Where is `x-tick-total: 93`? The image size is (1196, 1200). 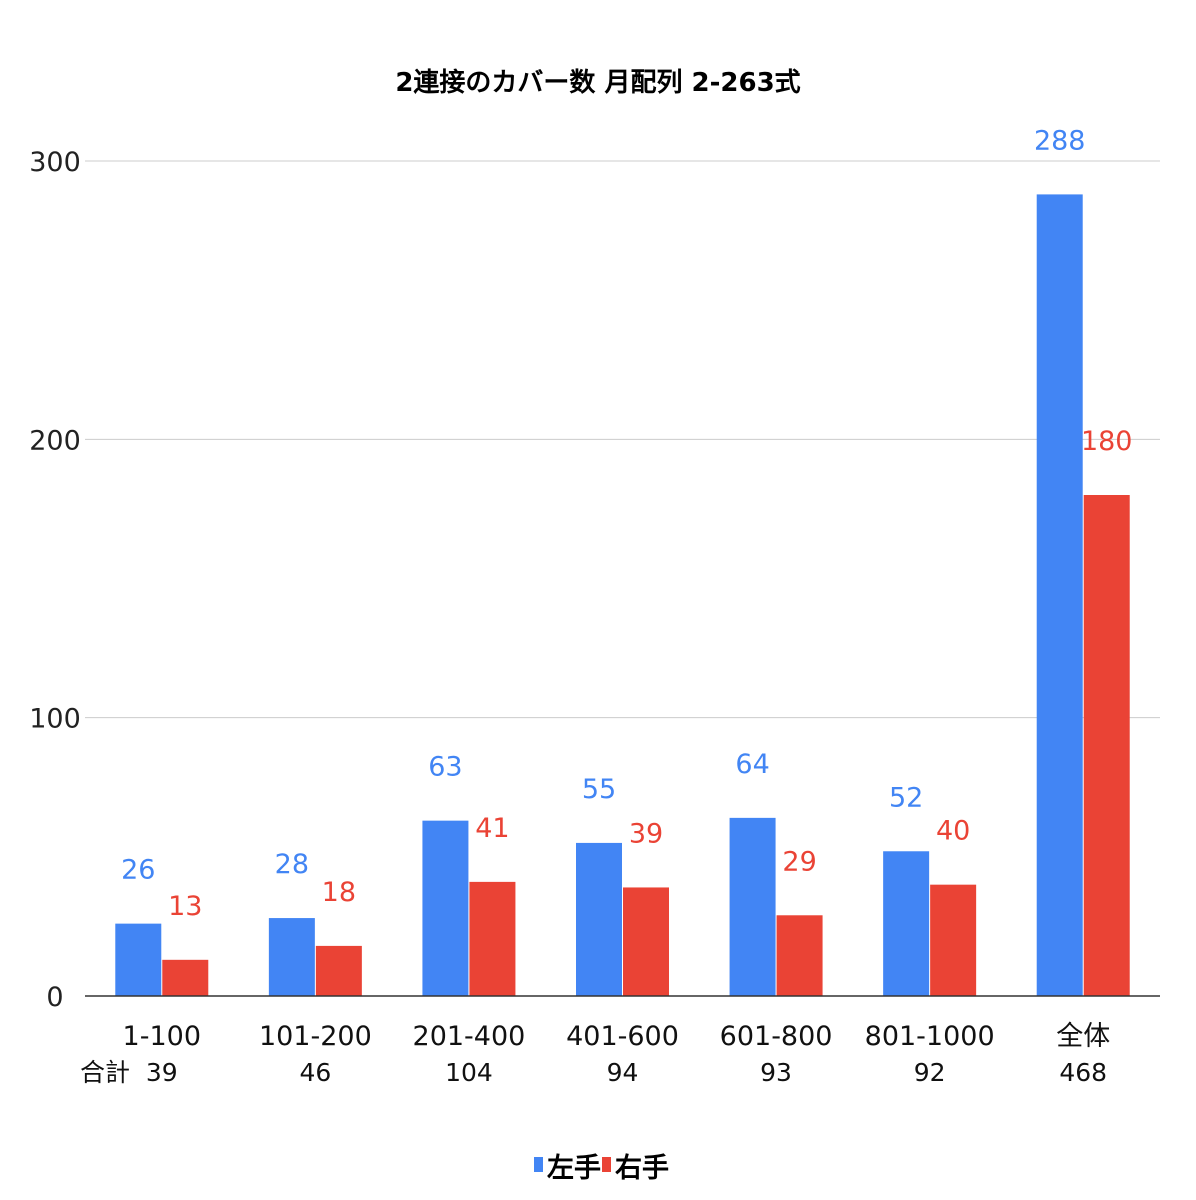
x-tick-total: 93 is located at coordinates (776, 1072).